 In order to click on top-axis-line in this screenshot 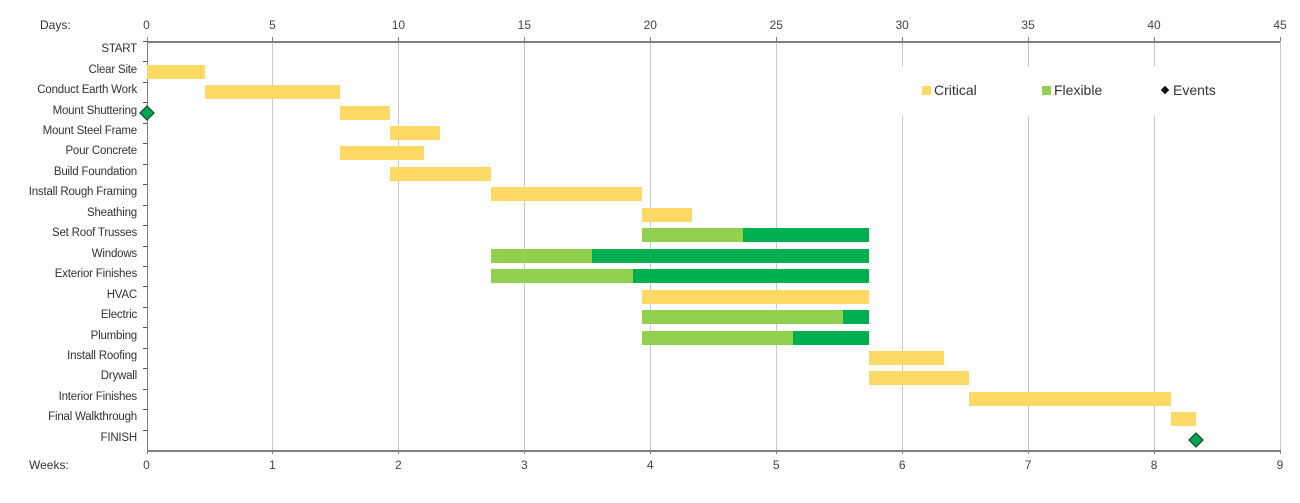, I will do `click(713, 42)`.